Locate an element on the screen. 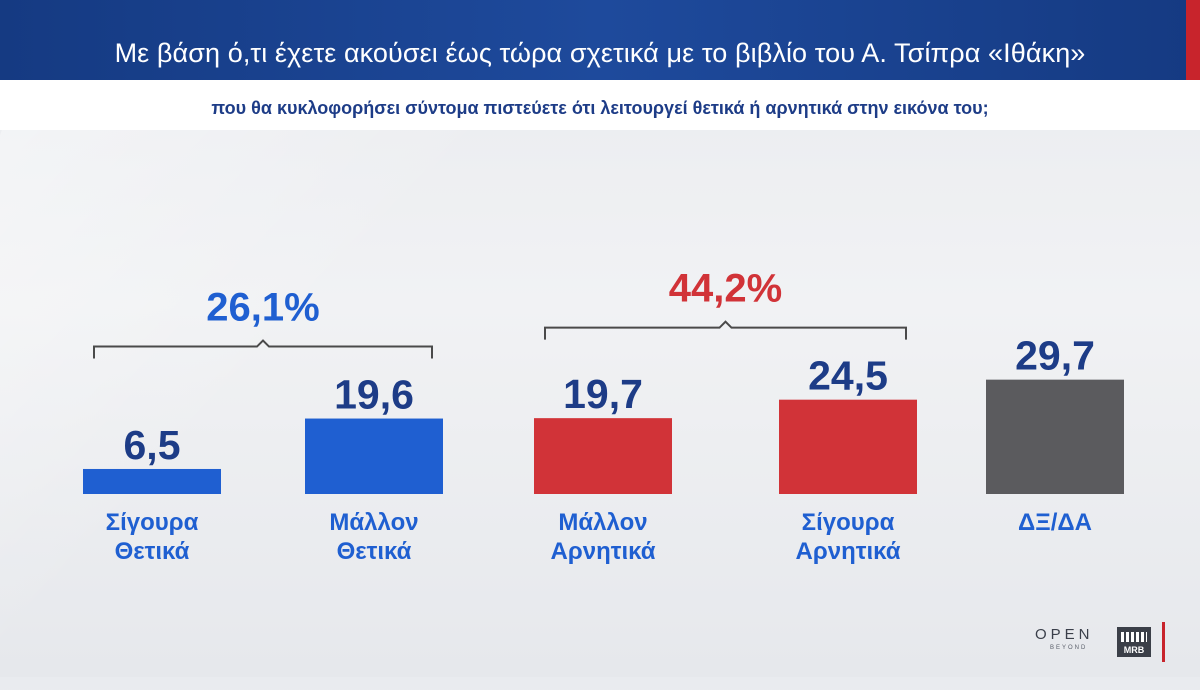 This screenshot has height=690, width=1200. category-label: ΔΞ/ΔΑ is located at coordinates (1055, 522).